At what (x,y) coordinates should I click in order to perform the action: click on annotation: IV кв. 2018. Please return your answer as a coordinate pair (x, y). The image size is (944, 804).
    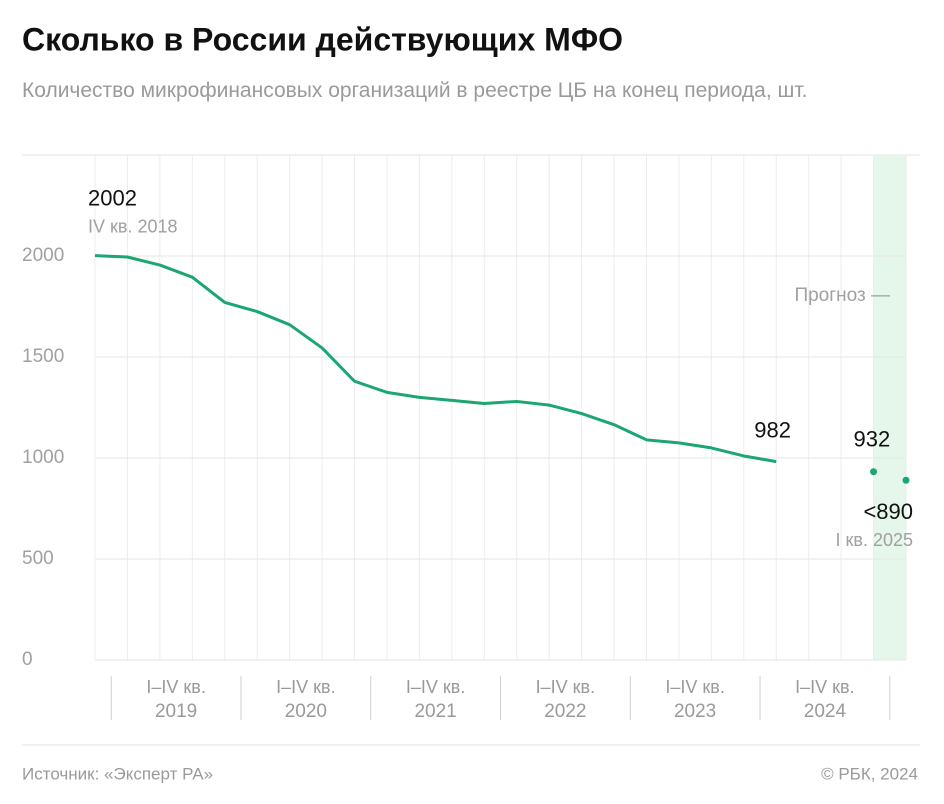
    Looking at the image, I should click on (133, 226).